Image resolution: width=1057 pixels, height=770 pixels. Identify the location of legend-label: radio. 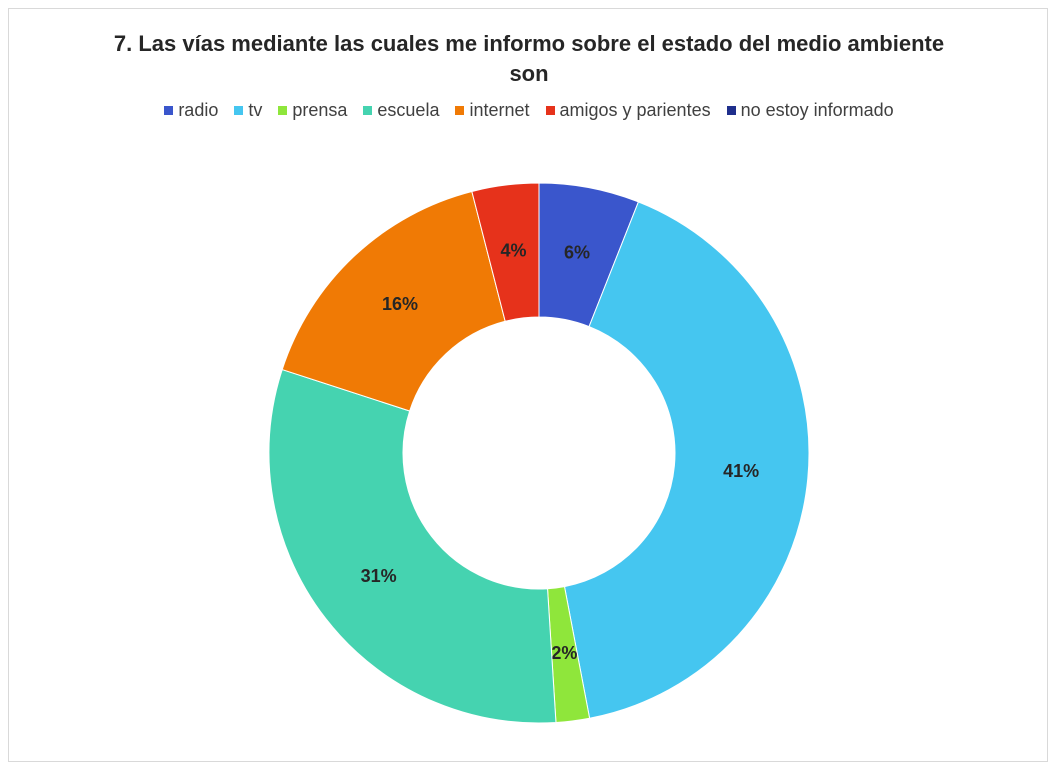
(198, 110).